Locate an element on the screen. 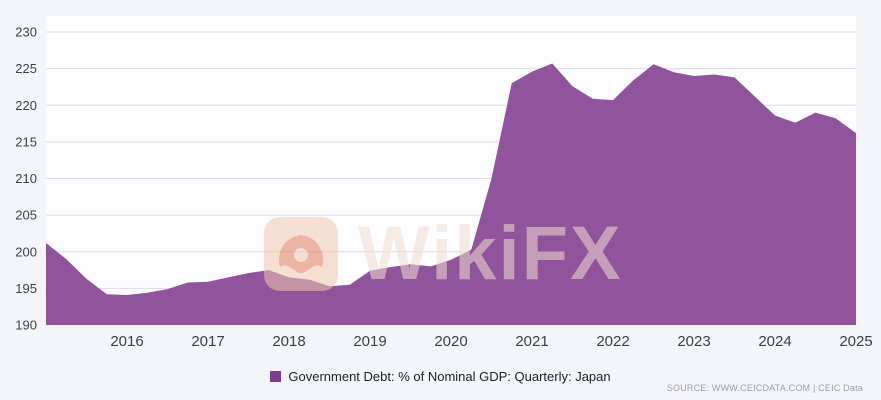 This screenshot has height=400, width=881. x-axis-tick-label: 2025 is located at coordinates (855, 341).